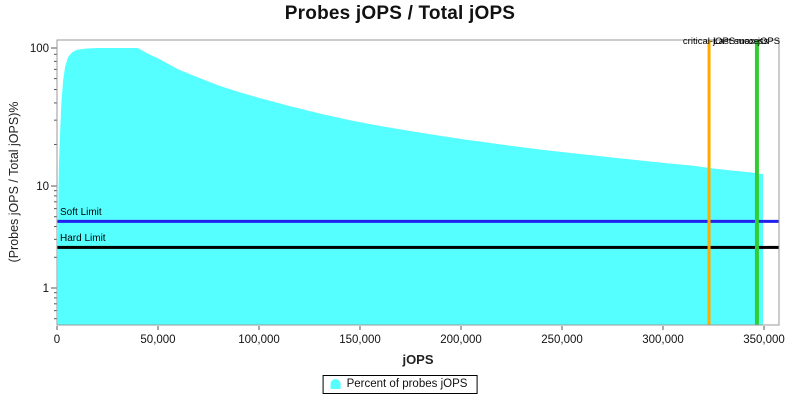  Describe the element at coordinates (46, 289) in the screenshot. I see `y-tick-label: 1` at that location.